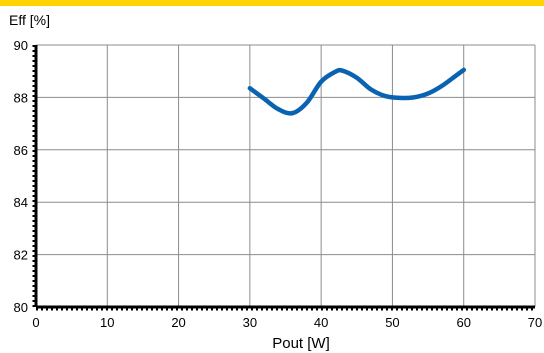 The width and height of the screenshot is (544, 353). Describe the element at coordinates (21, 97) in the screenshot. I see `y-tick-label: 88` at that location.